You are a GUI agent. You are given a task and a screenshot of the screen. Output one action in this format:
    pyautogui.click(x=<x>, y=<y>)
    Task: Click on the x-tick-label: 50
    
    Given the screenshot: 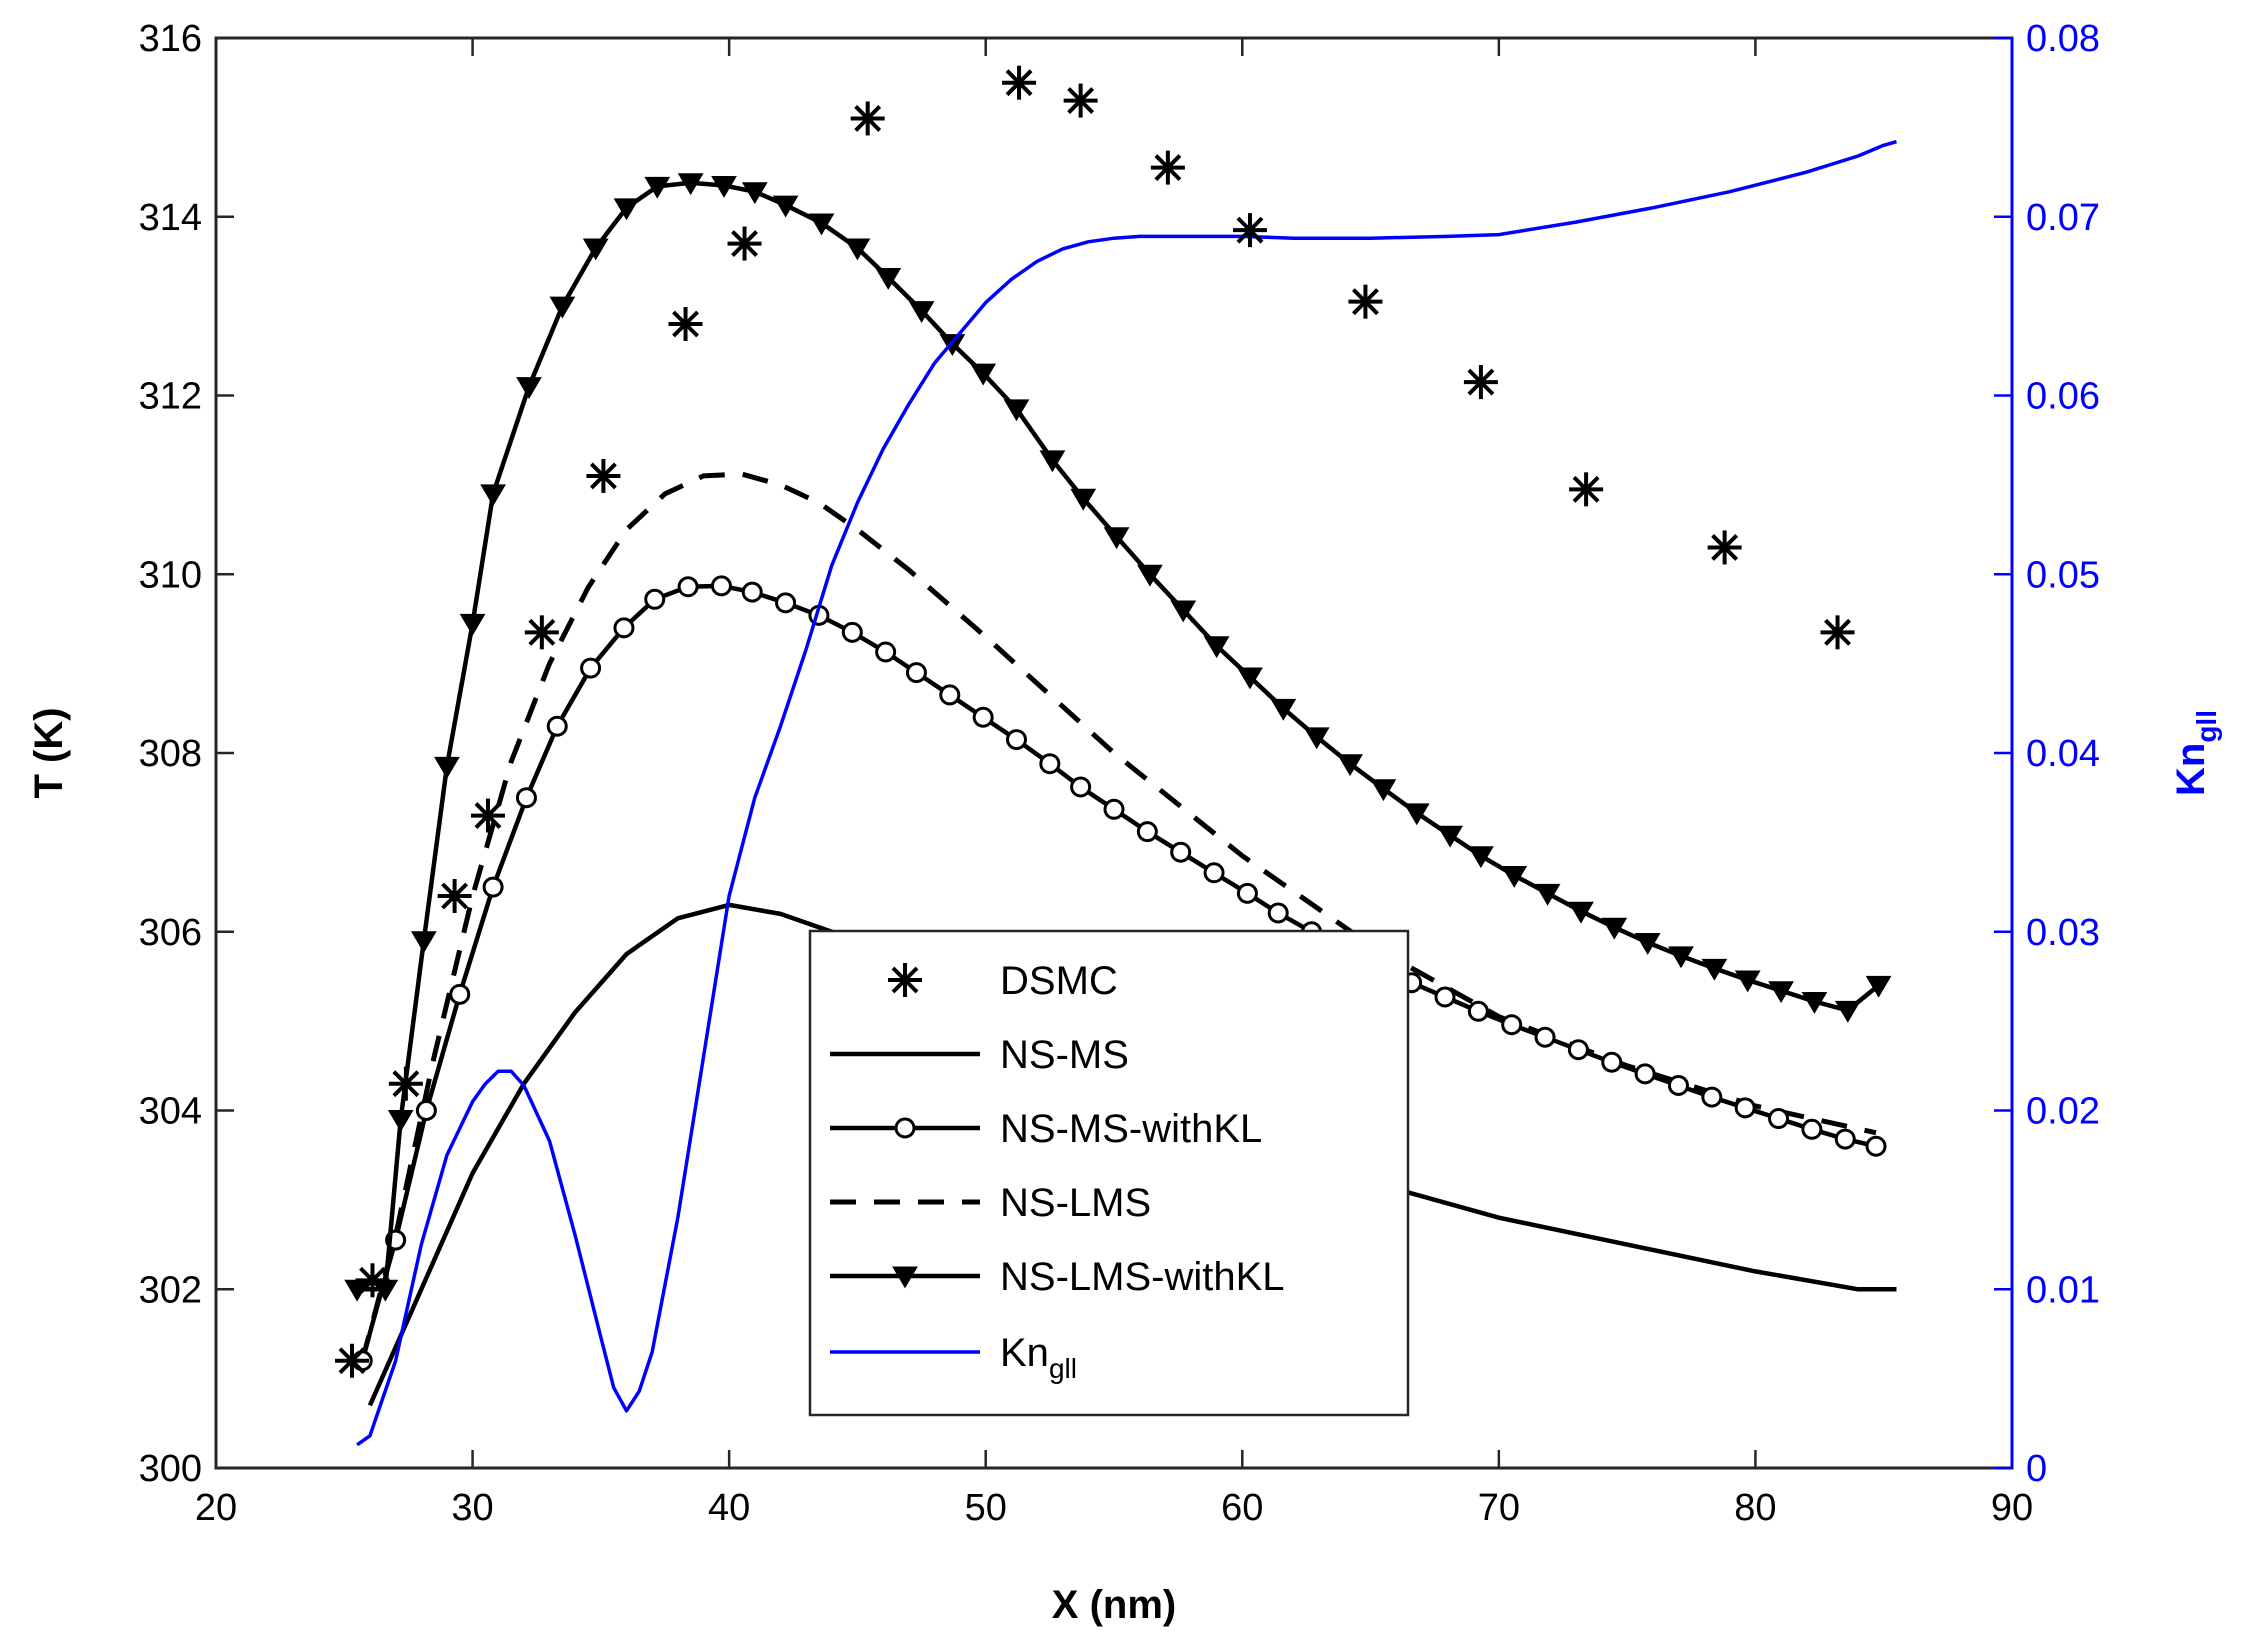 What is the action you would take?
    pyautogui.click(x=986, y=1508)
    